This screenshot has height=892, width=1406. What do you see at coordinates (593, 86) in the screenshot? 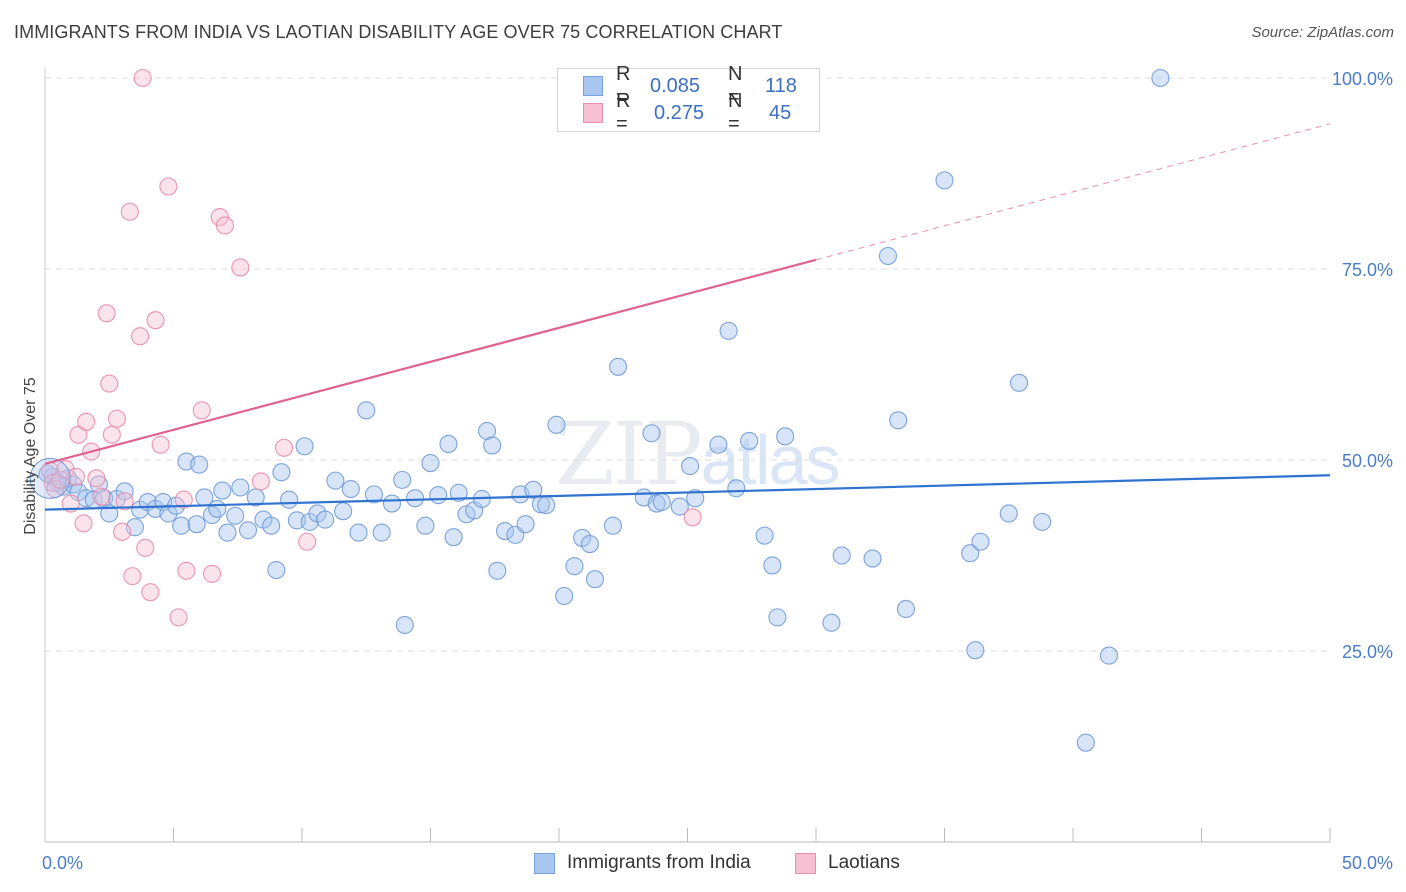
I see `legend-swatch-india` at bounding box center [593, 86].